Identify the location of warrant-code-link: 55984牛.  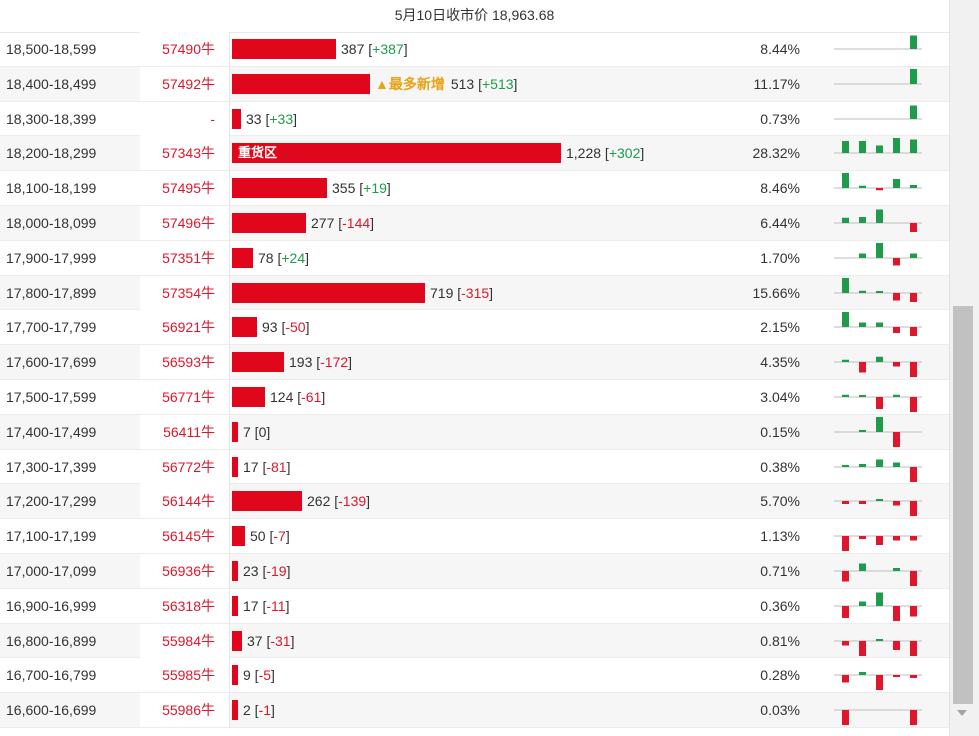
(188, 640).